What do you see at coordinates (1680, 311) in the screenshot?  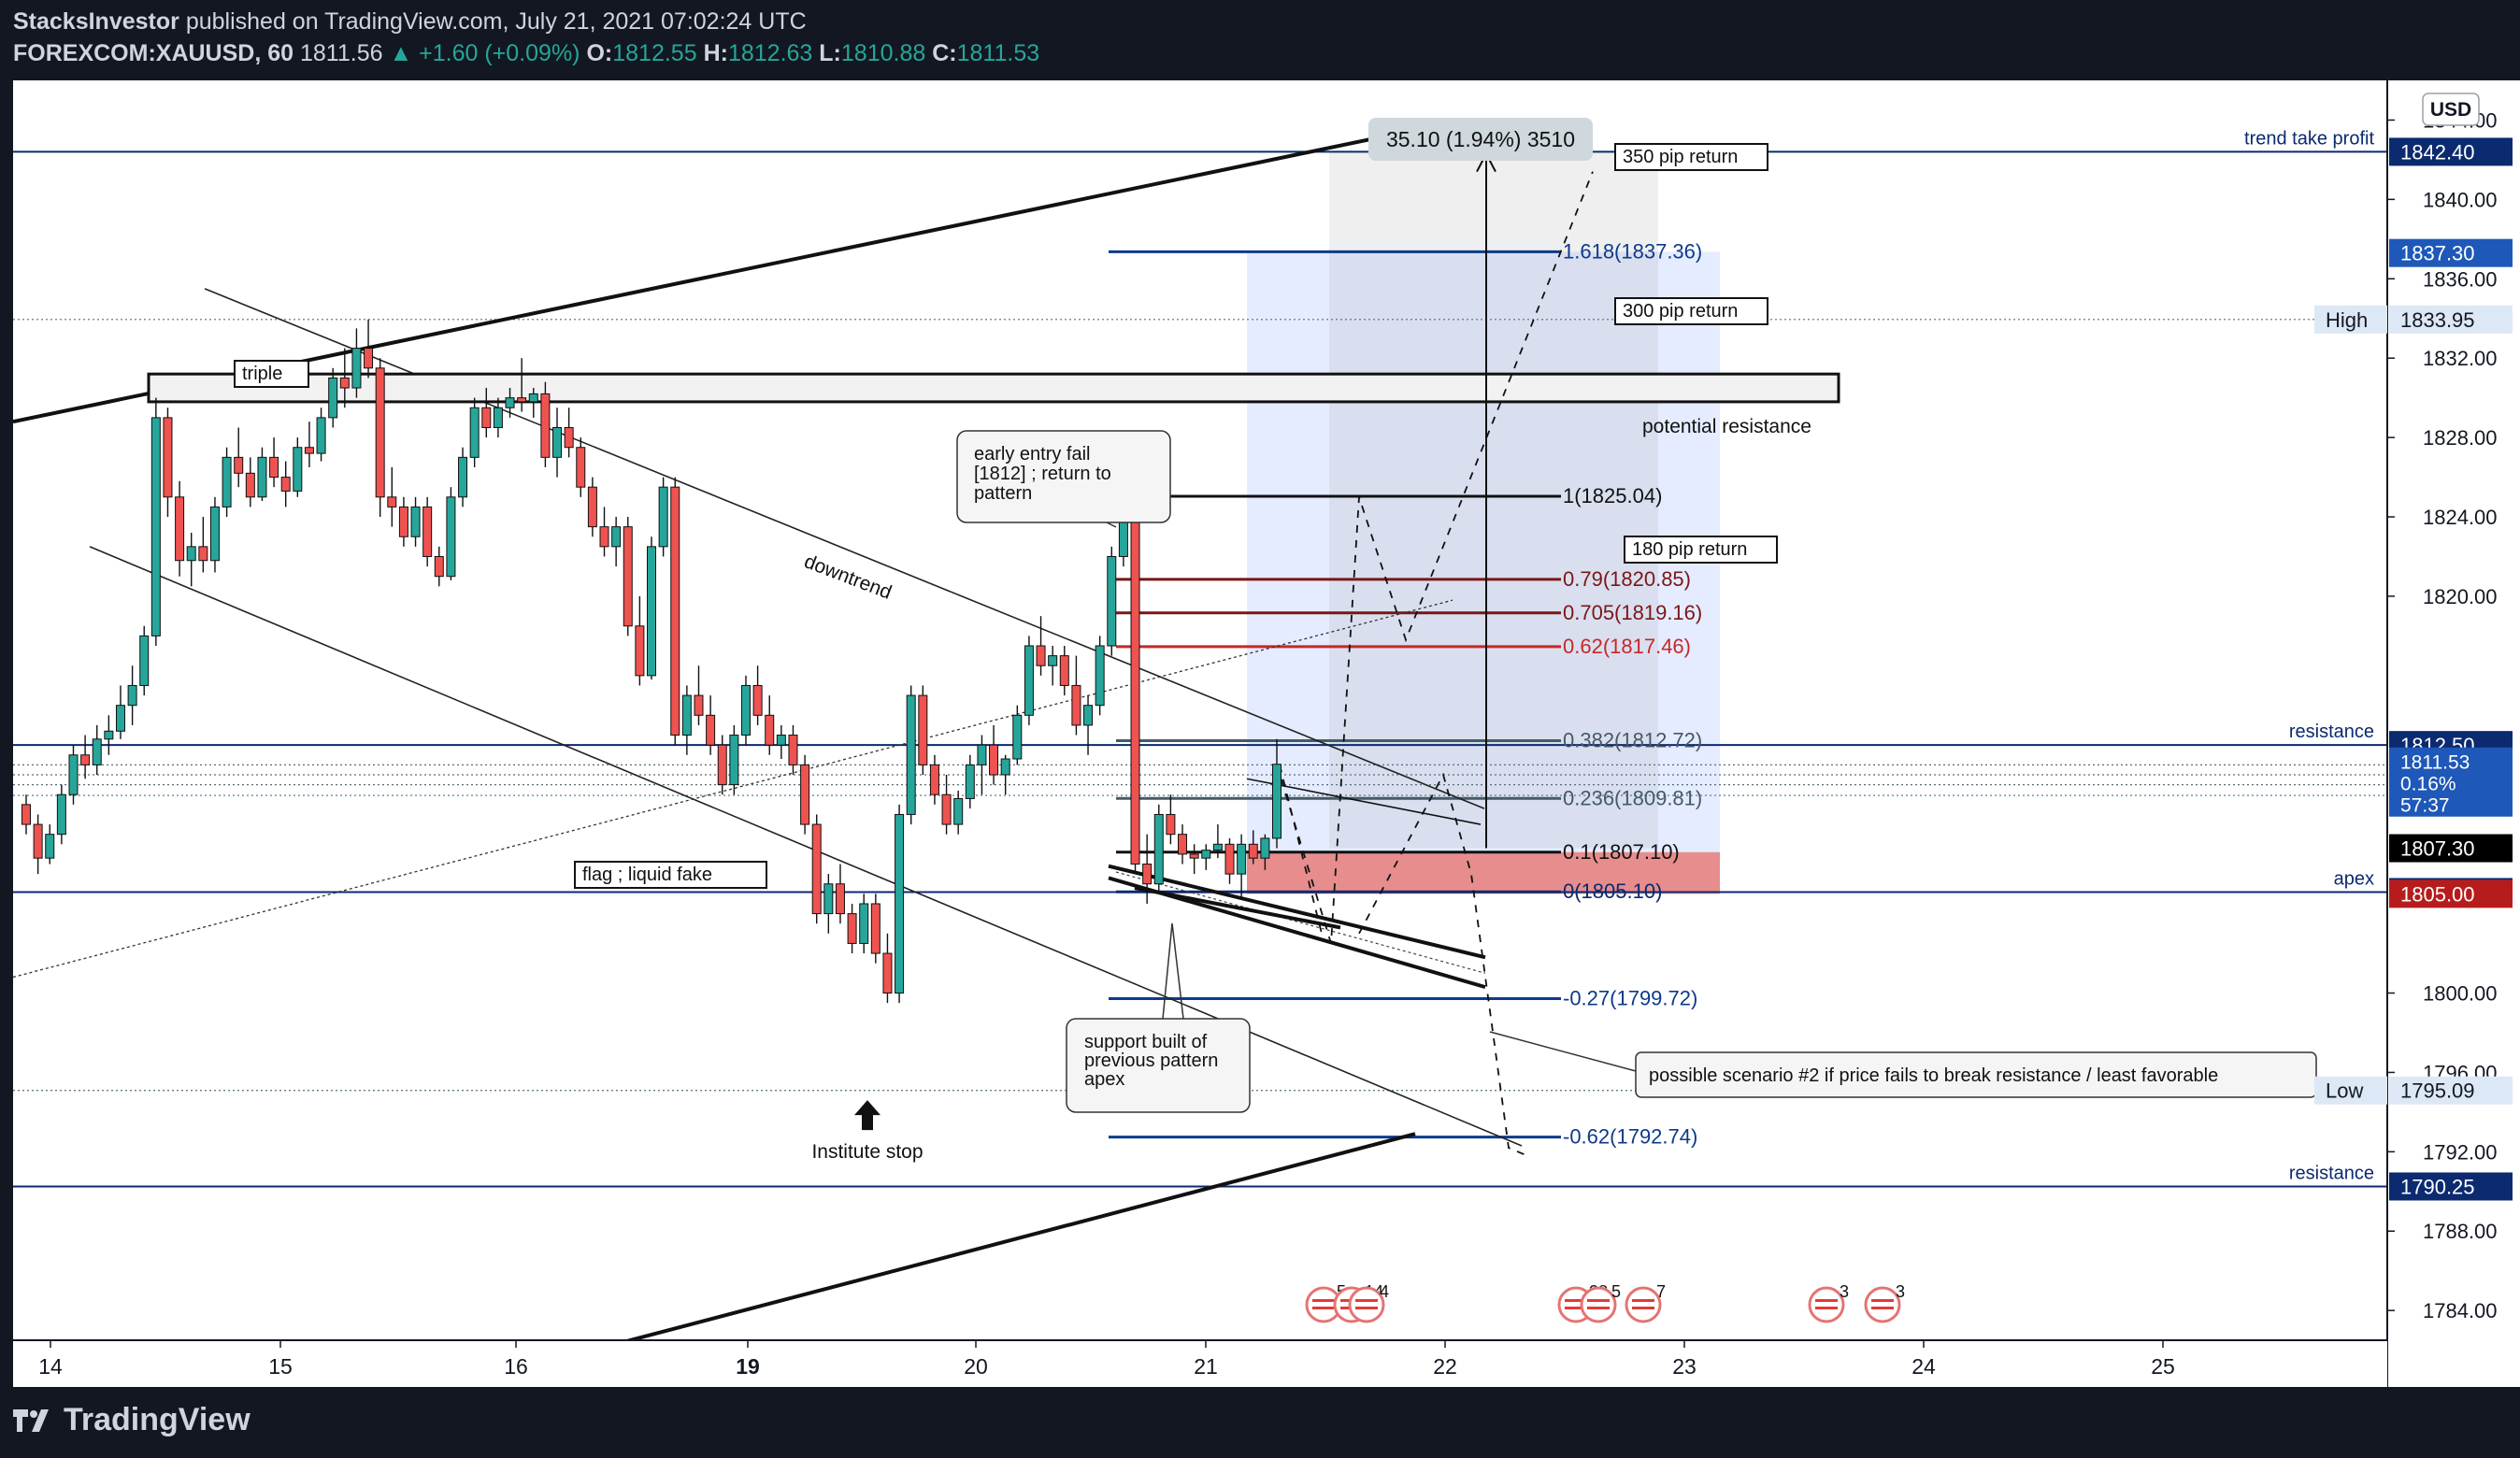 I see `pip-return-300-text: 300 pip return` at bounding box center [1680, 311].